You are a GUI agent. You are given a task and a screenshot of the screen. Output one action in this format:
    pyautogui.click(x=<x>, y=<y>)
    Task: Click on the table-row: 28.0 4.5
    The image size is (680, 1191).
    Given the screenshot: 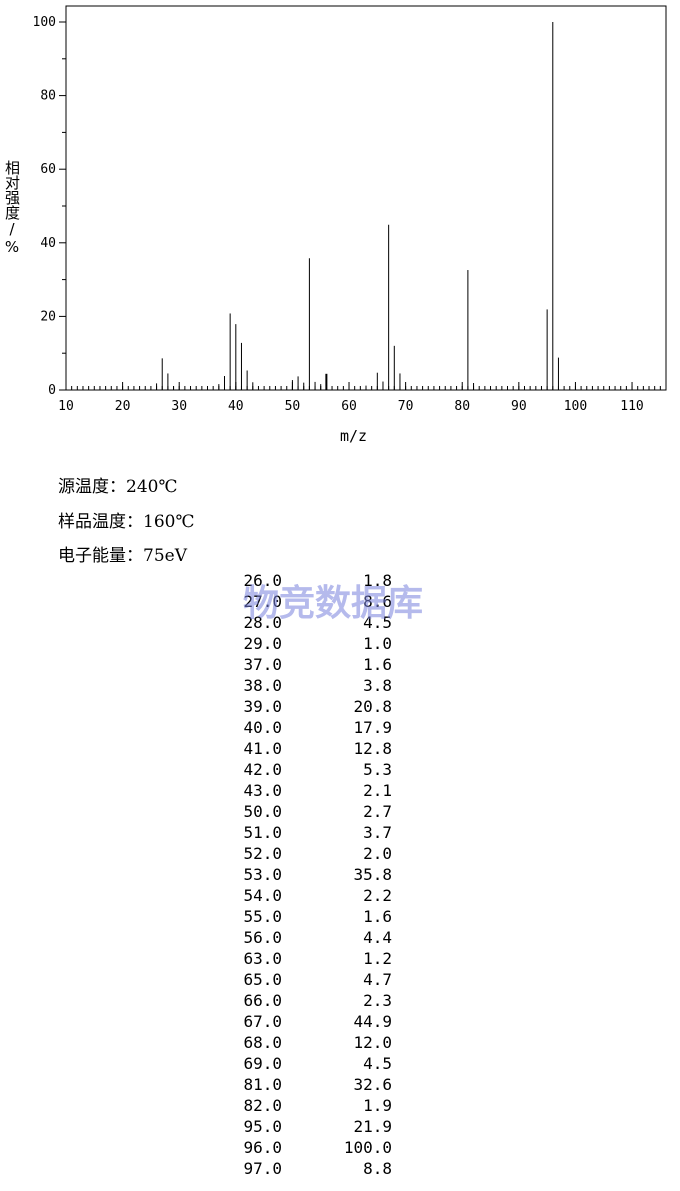 What is the action you would take?
    pyautogui.click(x=315, y=622)
    